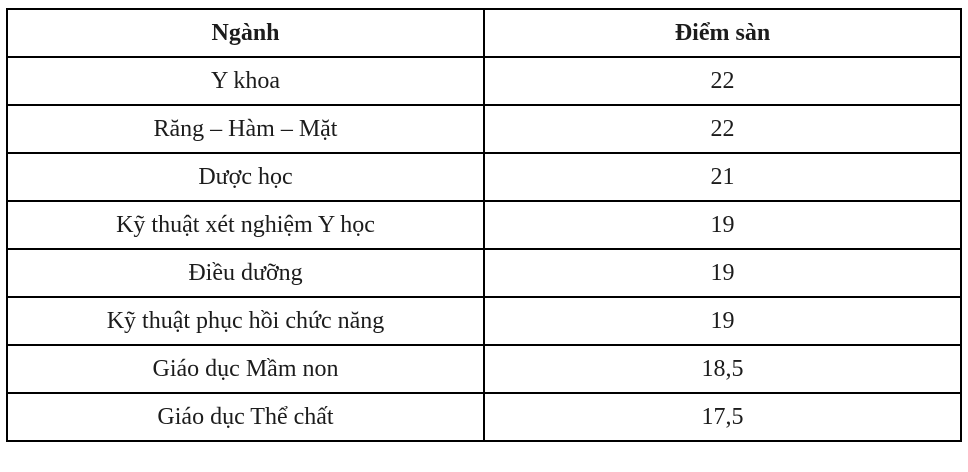 The image size is (968, 472). Describe the element at coordinates (245, 129) in the screenshot. I see `major-cell: Răng – Hàm – Mặt` at that location.